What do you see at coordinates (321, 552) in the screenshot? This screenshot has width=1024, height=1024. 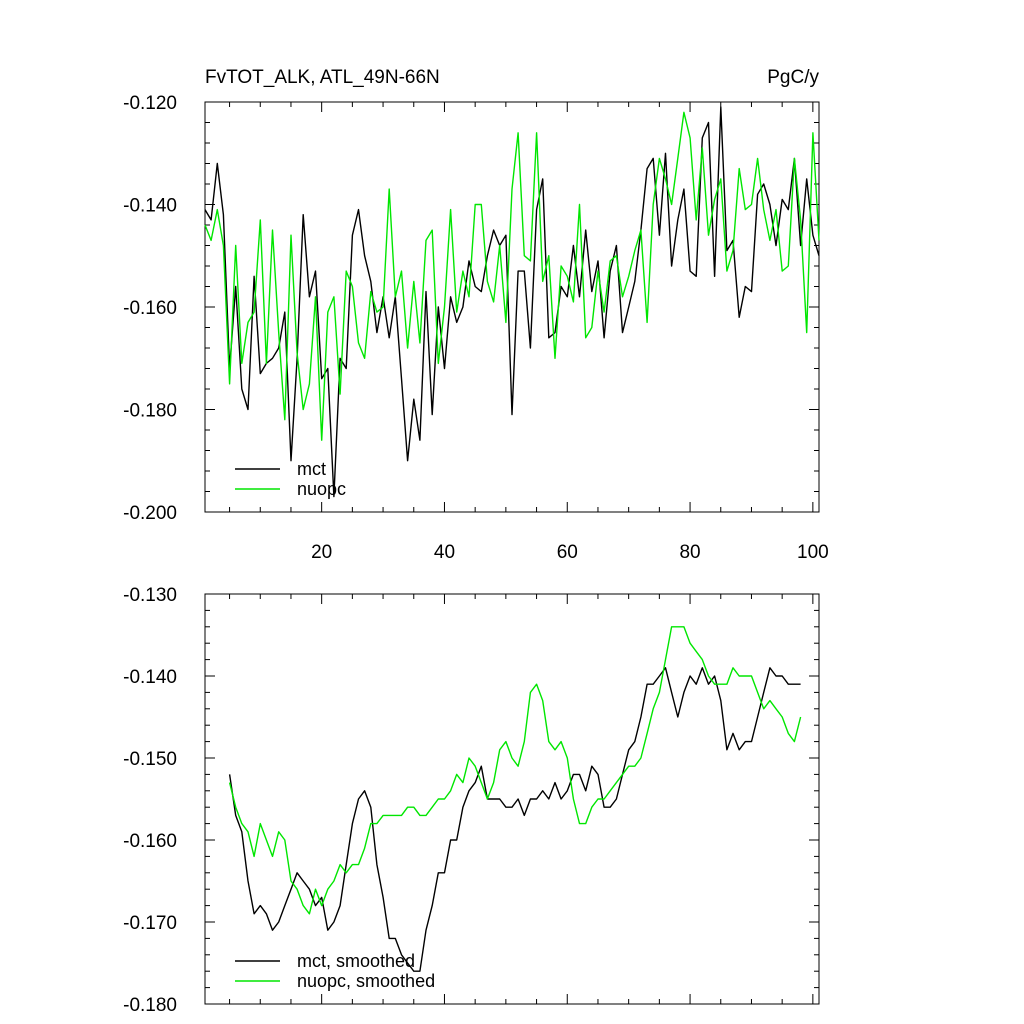 I see `x-tick-label: 20` at bounding box center [321, 552].